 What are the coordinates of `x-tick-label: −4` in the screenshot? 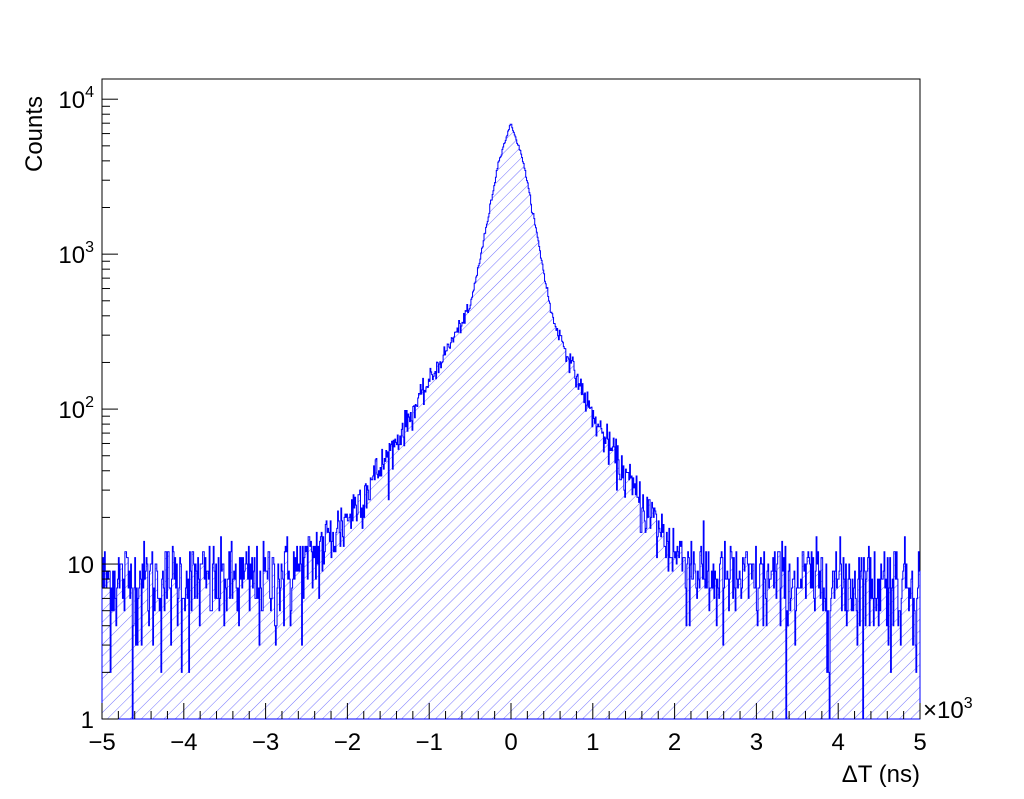 It's located at (183, 742).